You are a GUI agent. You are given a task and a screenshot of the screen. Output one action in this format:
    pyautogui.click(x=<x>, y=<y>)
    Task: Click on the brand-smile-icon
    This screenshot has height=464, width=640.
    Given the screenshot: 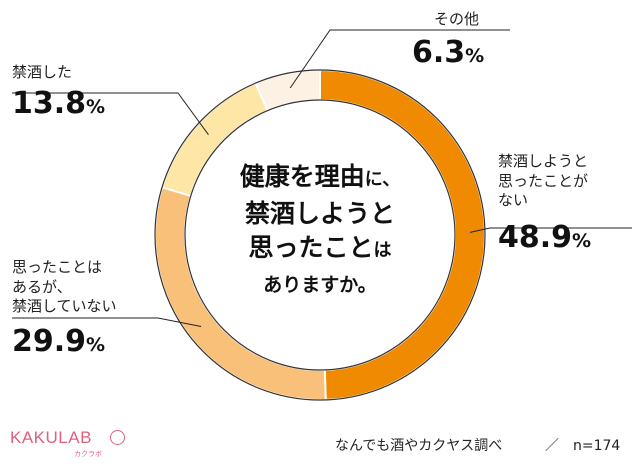 What is the action you would take?
    pyautogui.click(x=117, y=437)
    